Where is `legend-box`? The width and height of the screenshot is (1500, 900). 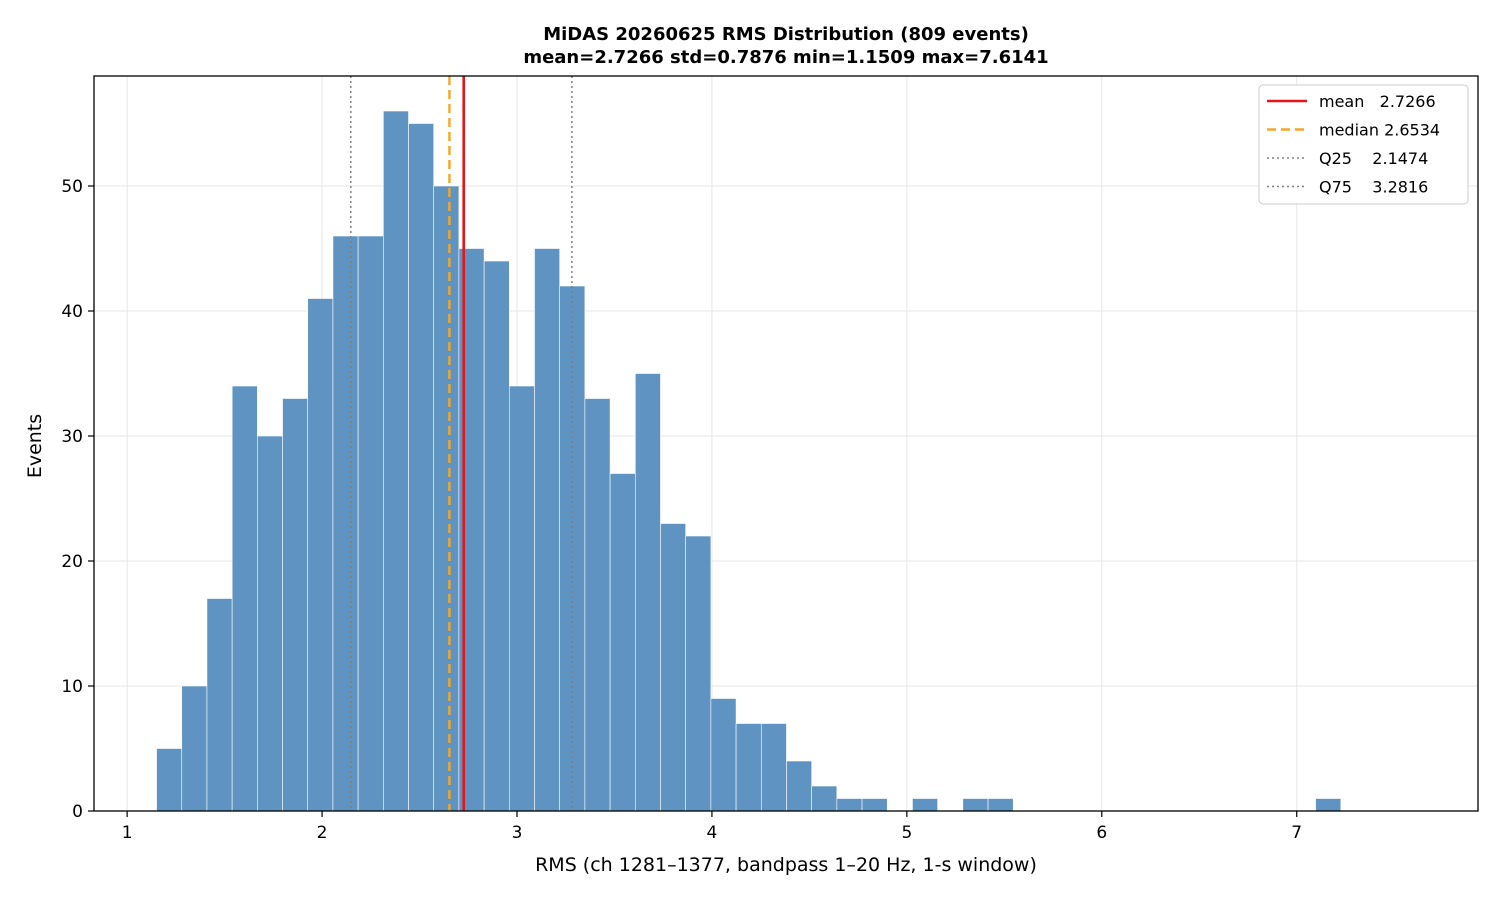
legend-box is located at coordinates (1363, 144).